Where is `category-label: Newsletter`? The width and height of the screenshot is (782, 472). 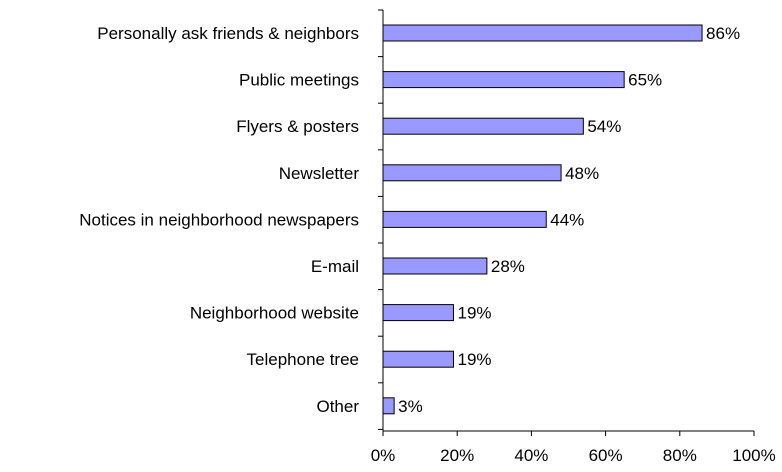 category-label: Newsletter is located at coordinates (319, 173).